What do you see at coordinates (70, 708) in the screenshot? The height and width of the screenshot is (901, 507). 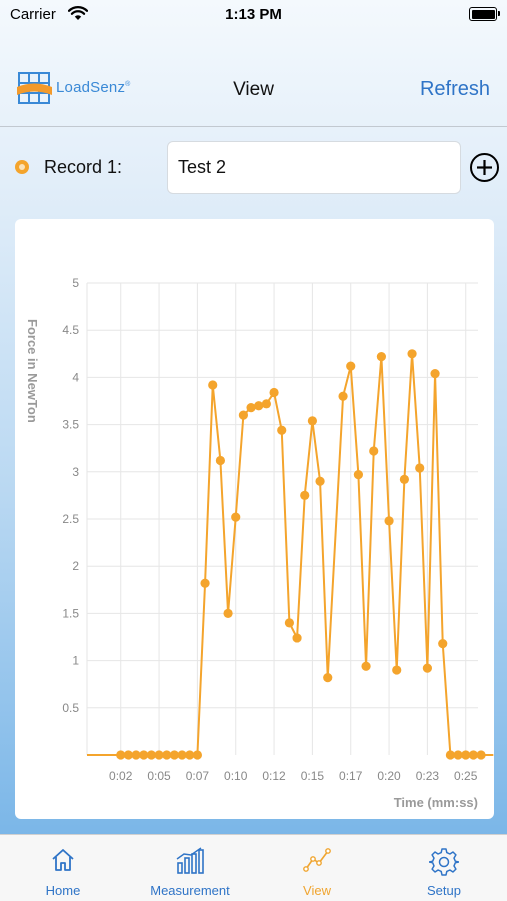 I see `y-tick-label: 0.5` at bounding box center [70, 708].